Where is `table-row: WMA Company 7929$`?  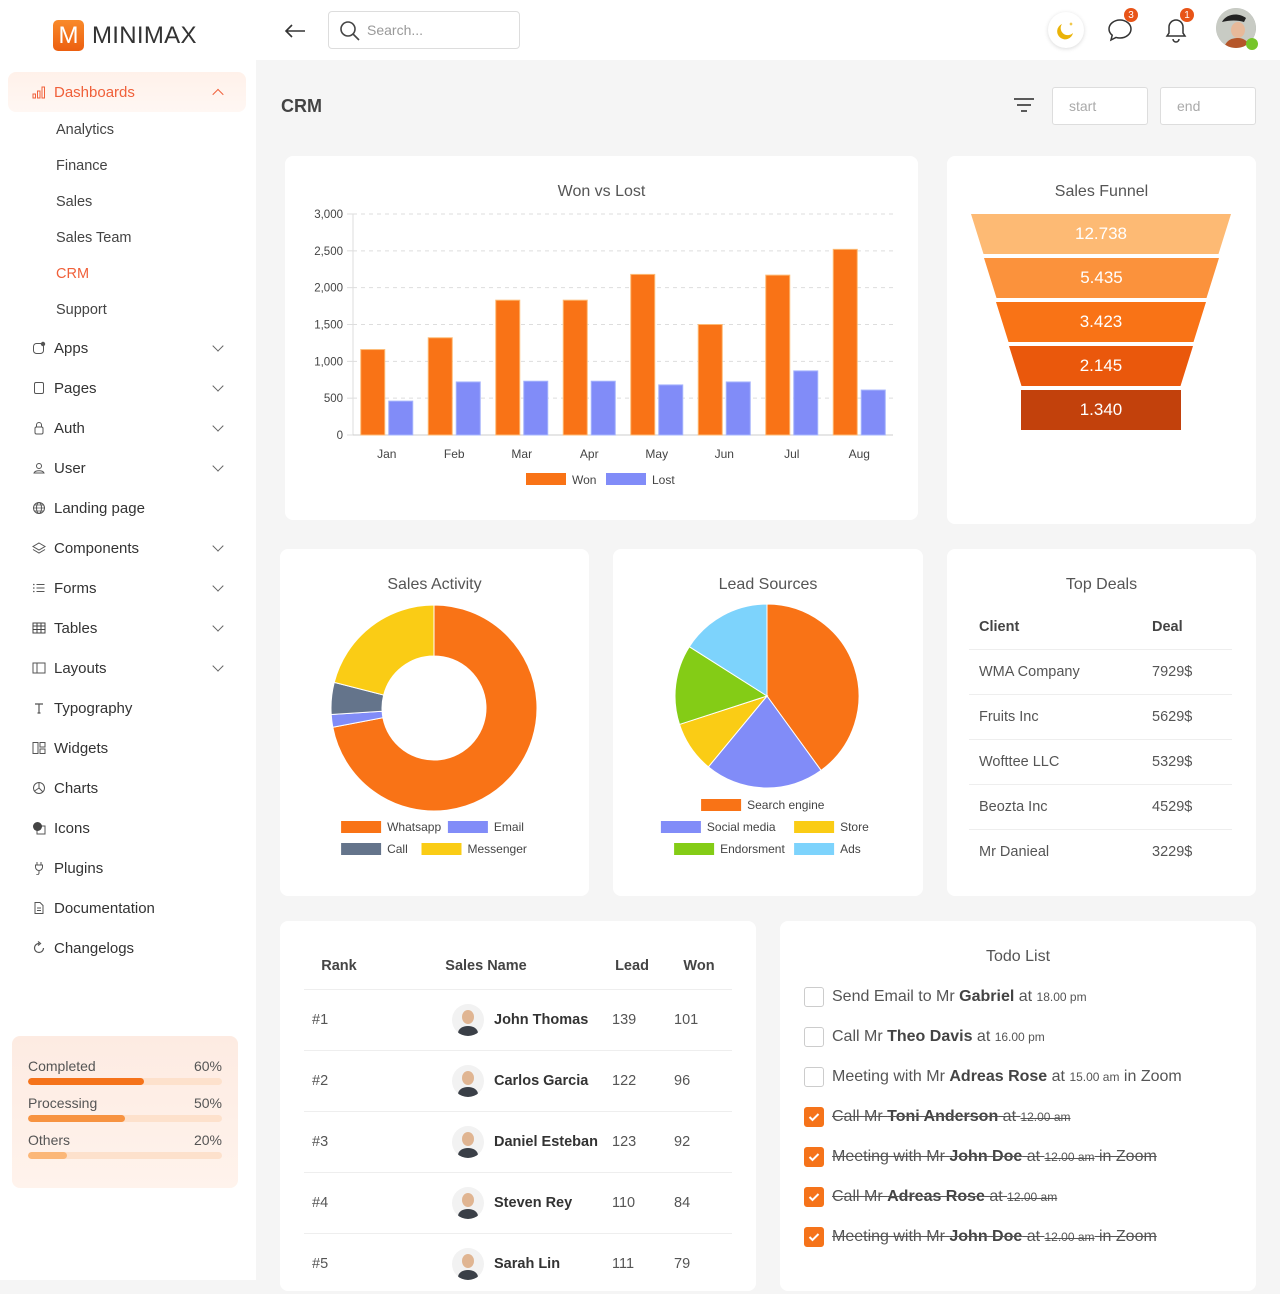 table-row: WMA Company 7929$ is located at coordinates (1100, 671).